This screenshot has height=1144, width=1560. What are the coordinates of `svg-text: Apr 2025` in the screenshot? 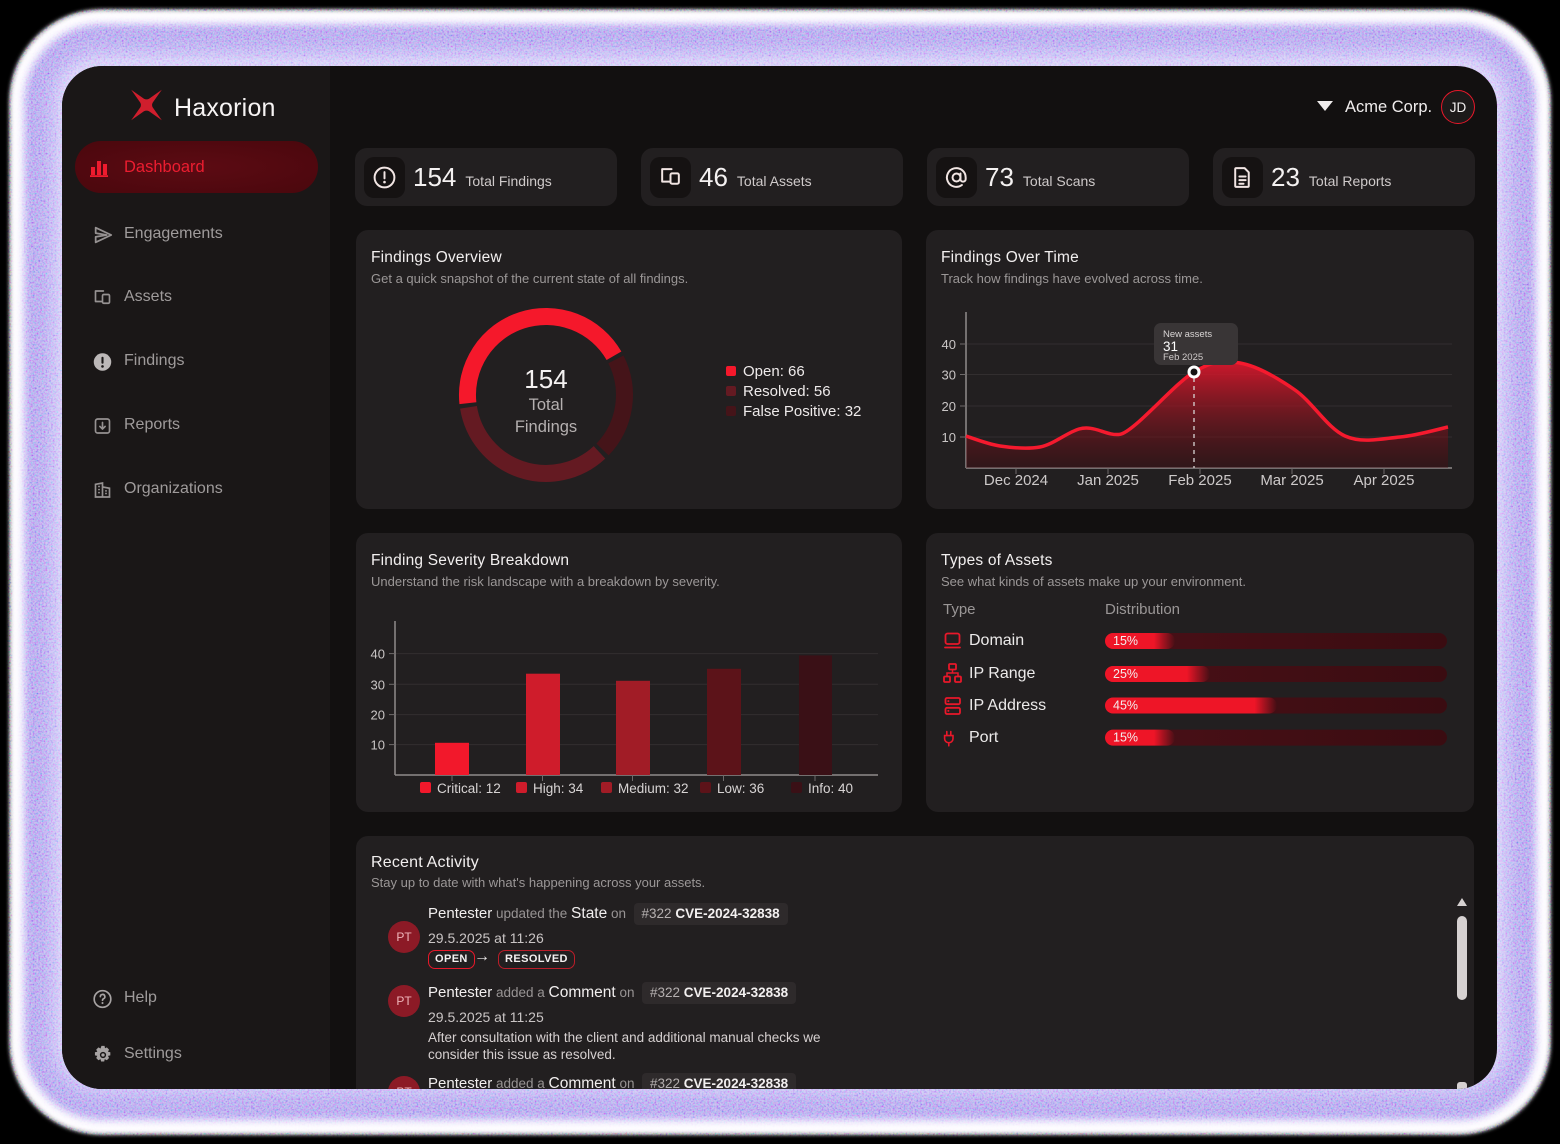 It's located at (1384, 480).